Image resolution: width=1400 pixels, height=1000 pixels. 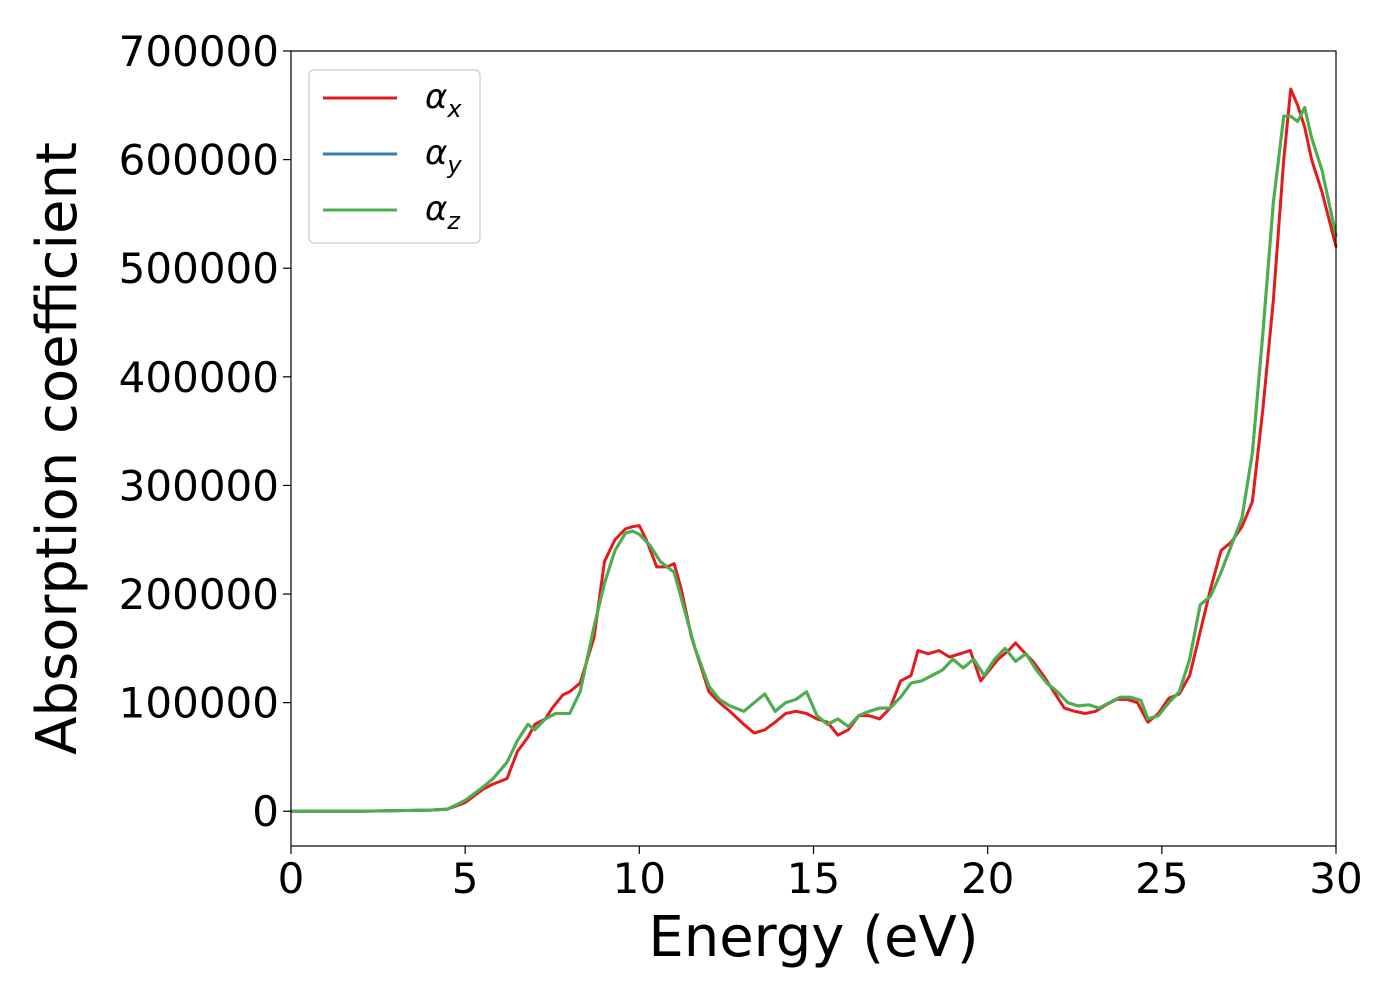 What do you see at coordinates (199, 594) in the screenshot?
I see `y-tick-label: 200000` at bounding box center [199, 594].